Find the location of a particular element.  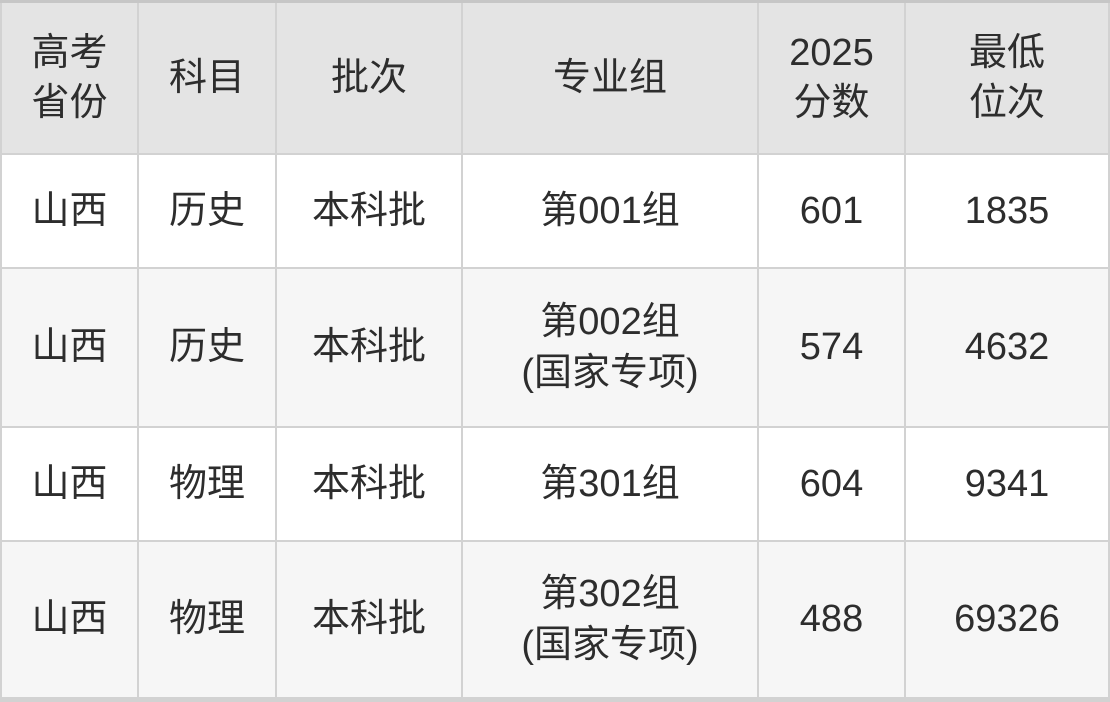

cell-row1-score: 601 is located at coordinates (831, 211).